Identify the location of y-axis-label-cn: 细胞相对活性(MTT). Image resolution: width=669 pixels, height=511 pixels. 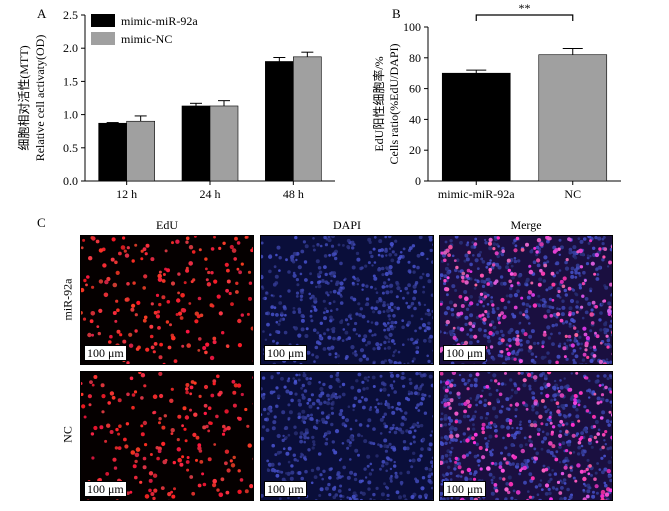
(24, 97).